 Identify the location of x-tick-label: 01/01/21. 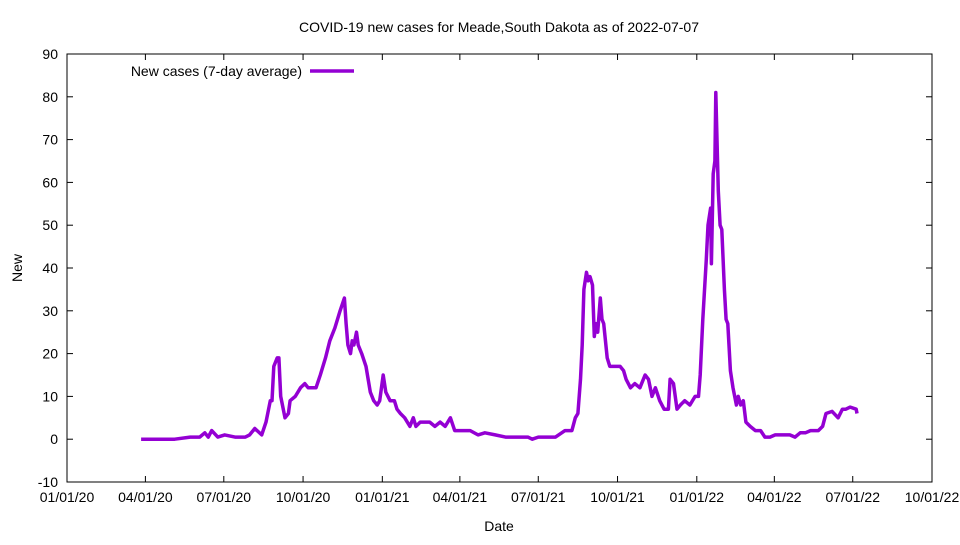
(382, 497).